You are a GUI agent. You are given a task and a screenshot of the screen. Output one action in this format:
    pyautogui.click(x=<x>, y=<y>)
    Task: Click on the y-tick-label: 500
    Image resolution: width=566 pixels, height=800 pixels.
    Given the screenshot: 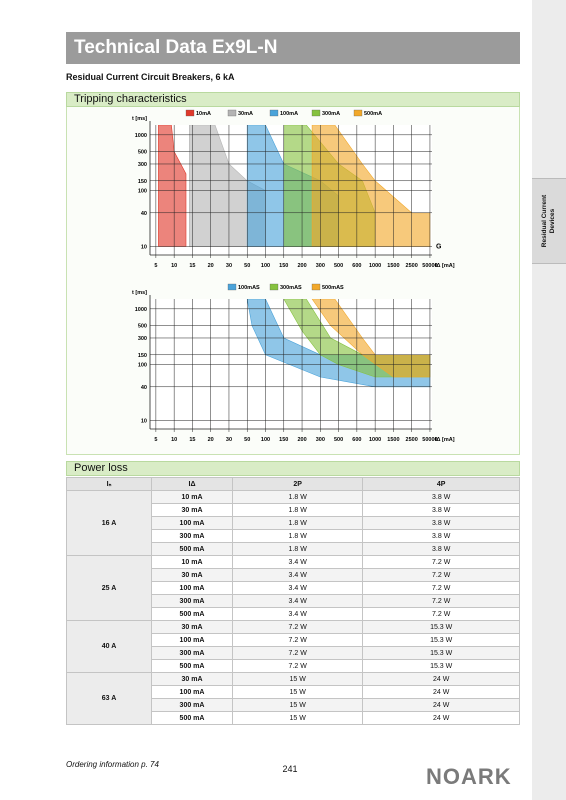 What is the action you would take?
    pyautogui.click(x=142, y=153)
    